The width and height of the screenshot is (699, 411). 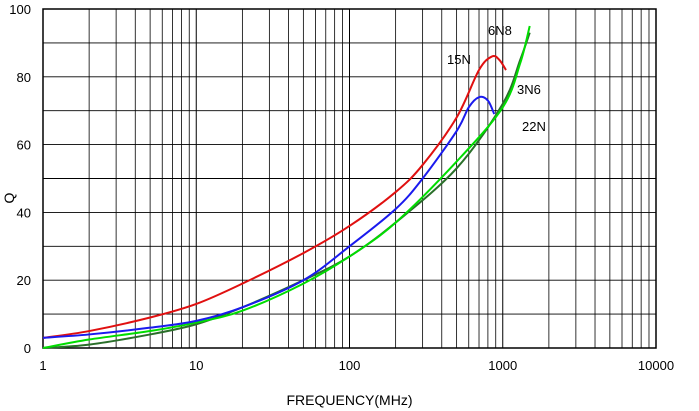 What do you see at coordinates (24, 212) in the screenshot?
I see `y-tick-label: 40` at bounding box center [24, 212].